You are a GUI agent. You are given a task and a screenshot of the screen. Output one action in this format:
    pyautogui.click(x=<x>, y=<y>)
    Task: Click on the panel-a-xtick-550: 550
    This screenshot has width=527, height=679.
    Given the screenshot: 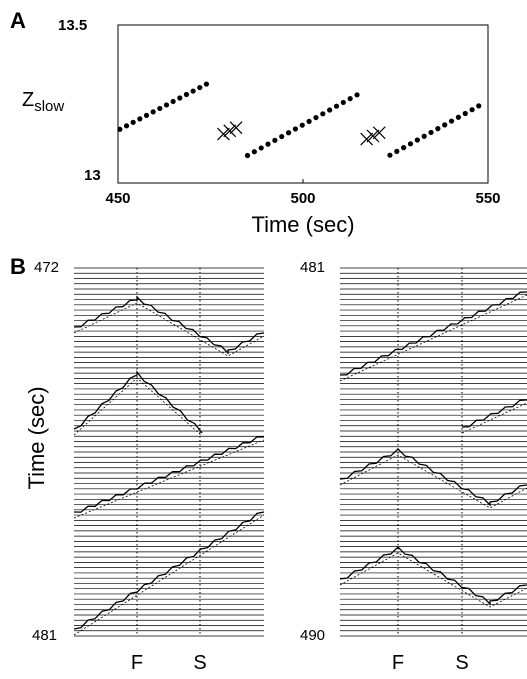 What is the action you would take?
    pyautogui.click(x=487, y=198)
    